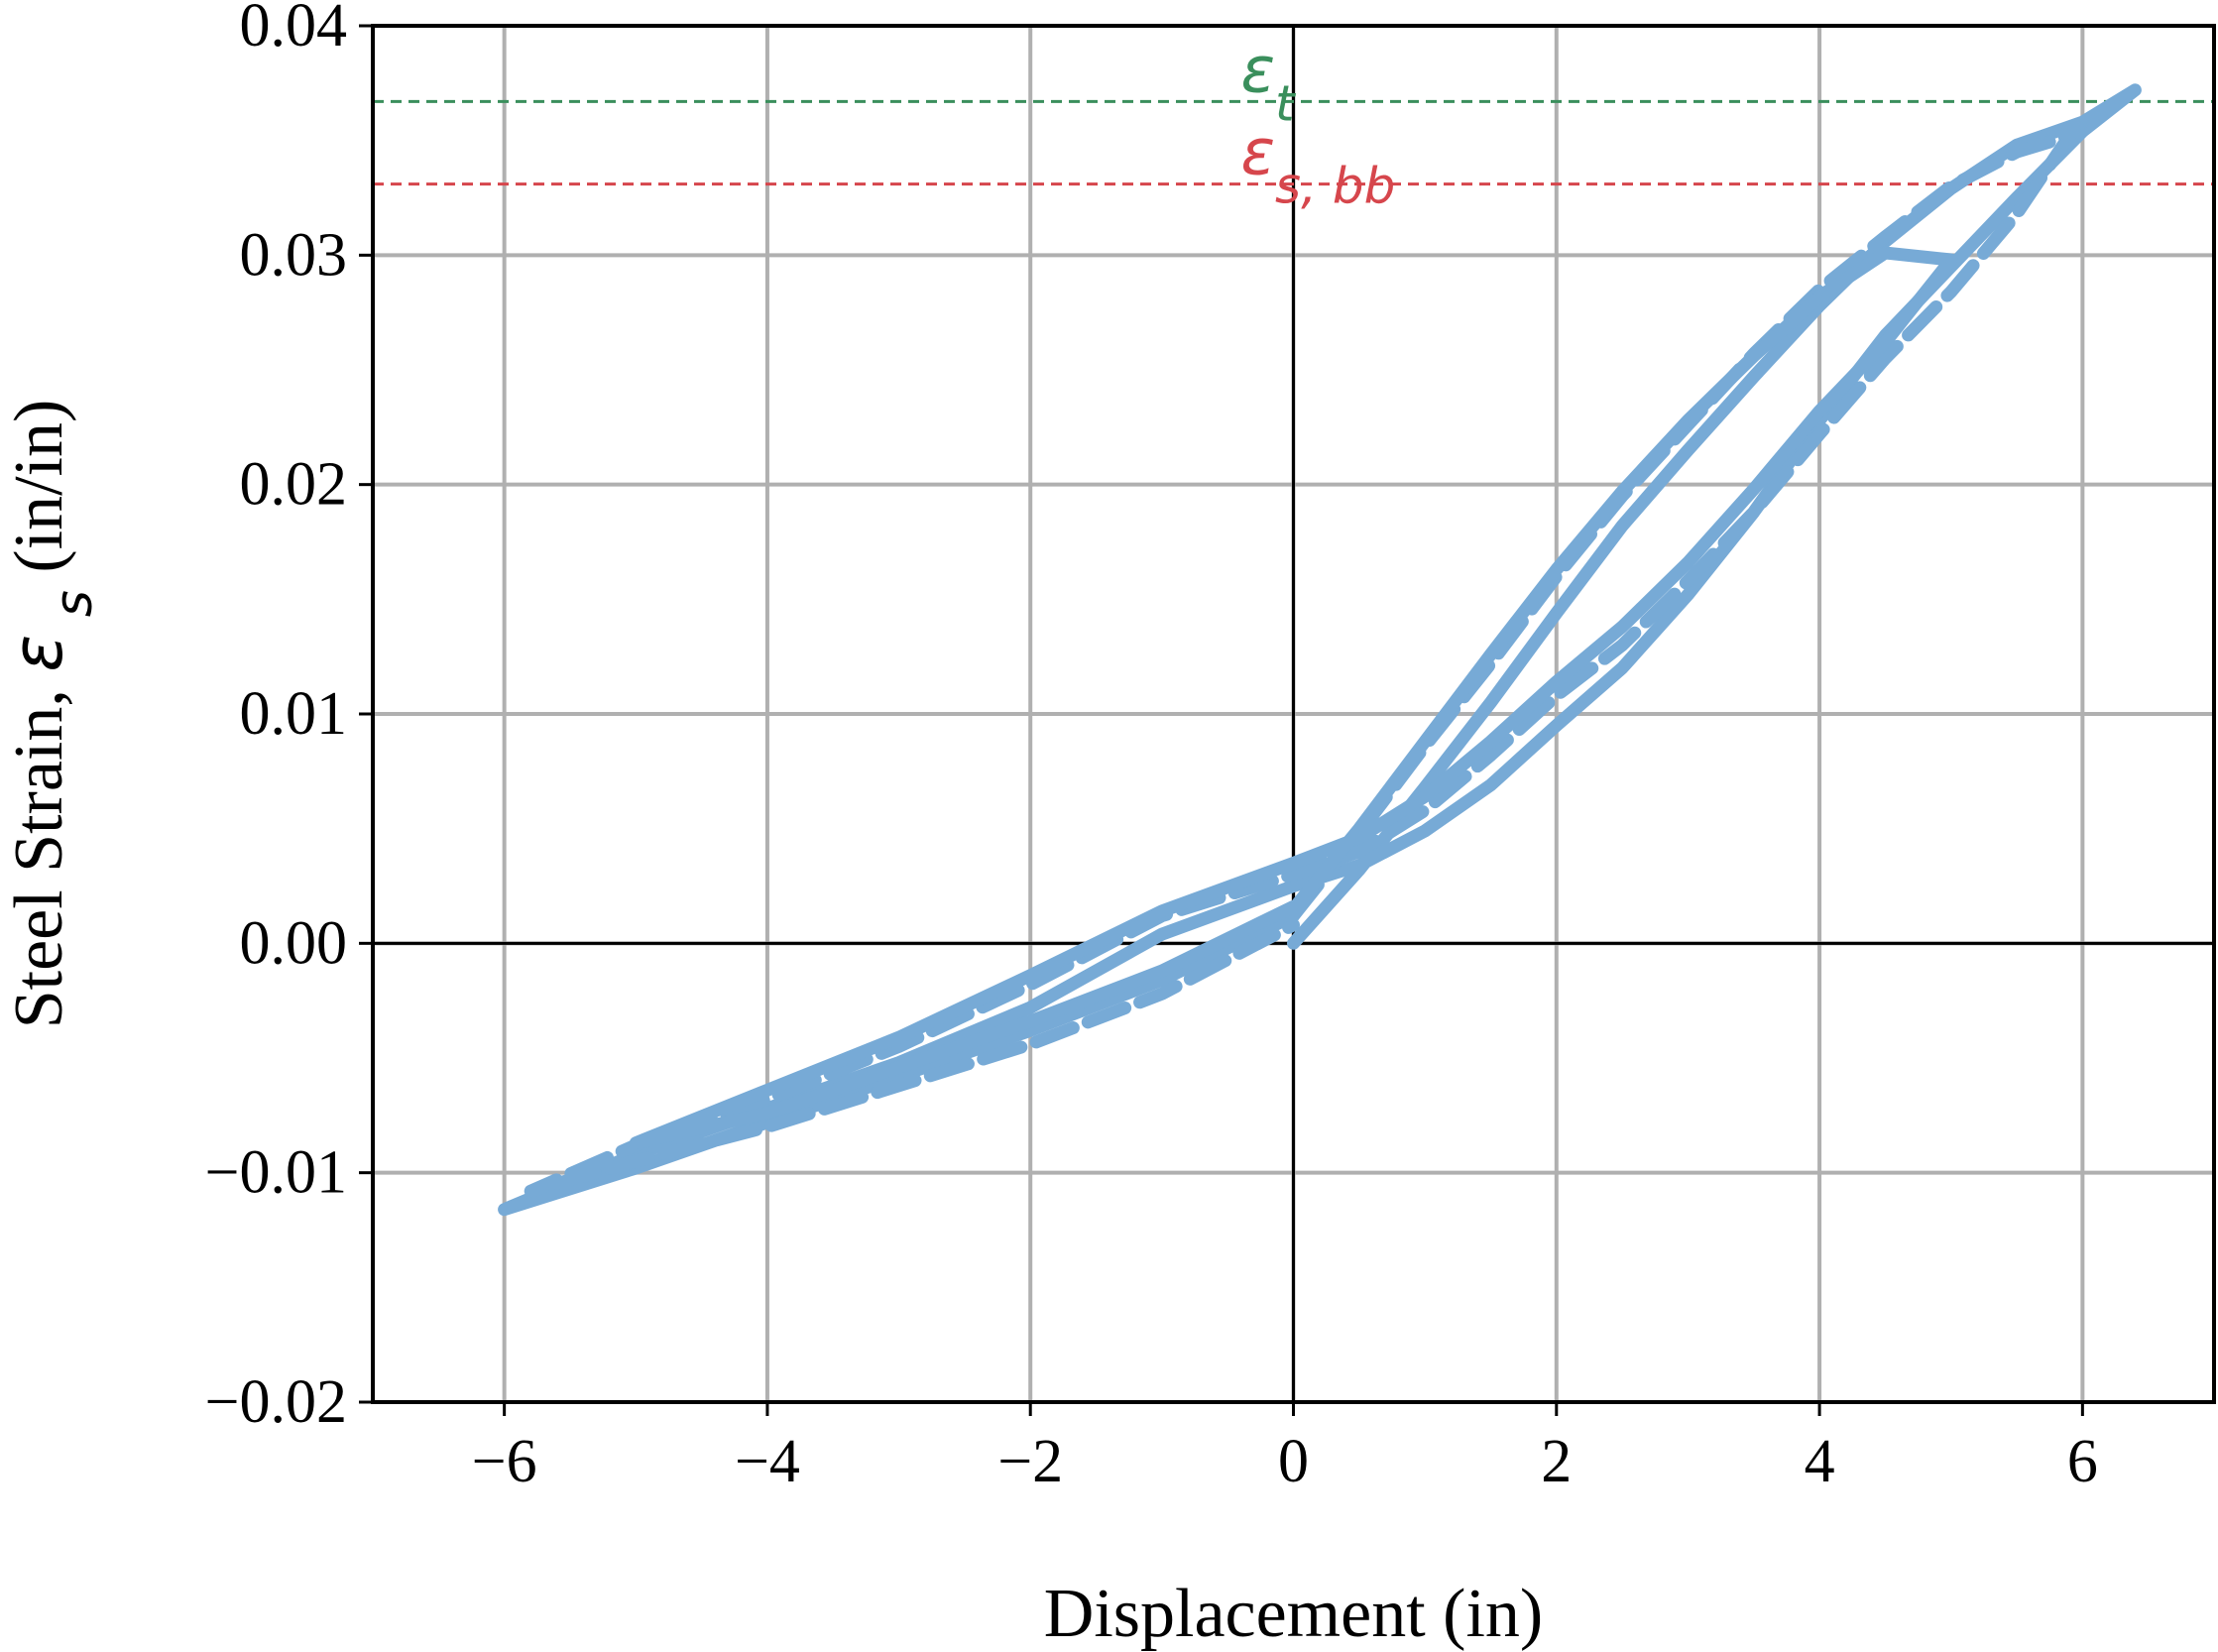 The height and width of the screenshot is (1652, 2218). What do you see at coordinates (276, 1402) in the screenshot?
I see `y-tick-label: −0.02` at bounding box center [276, 1402].